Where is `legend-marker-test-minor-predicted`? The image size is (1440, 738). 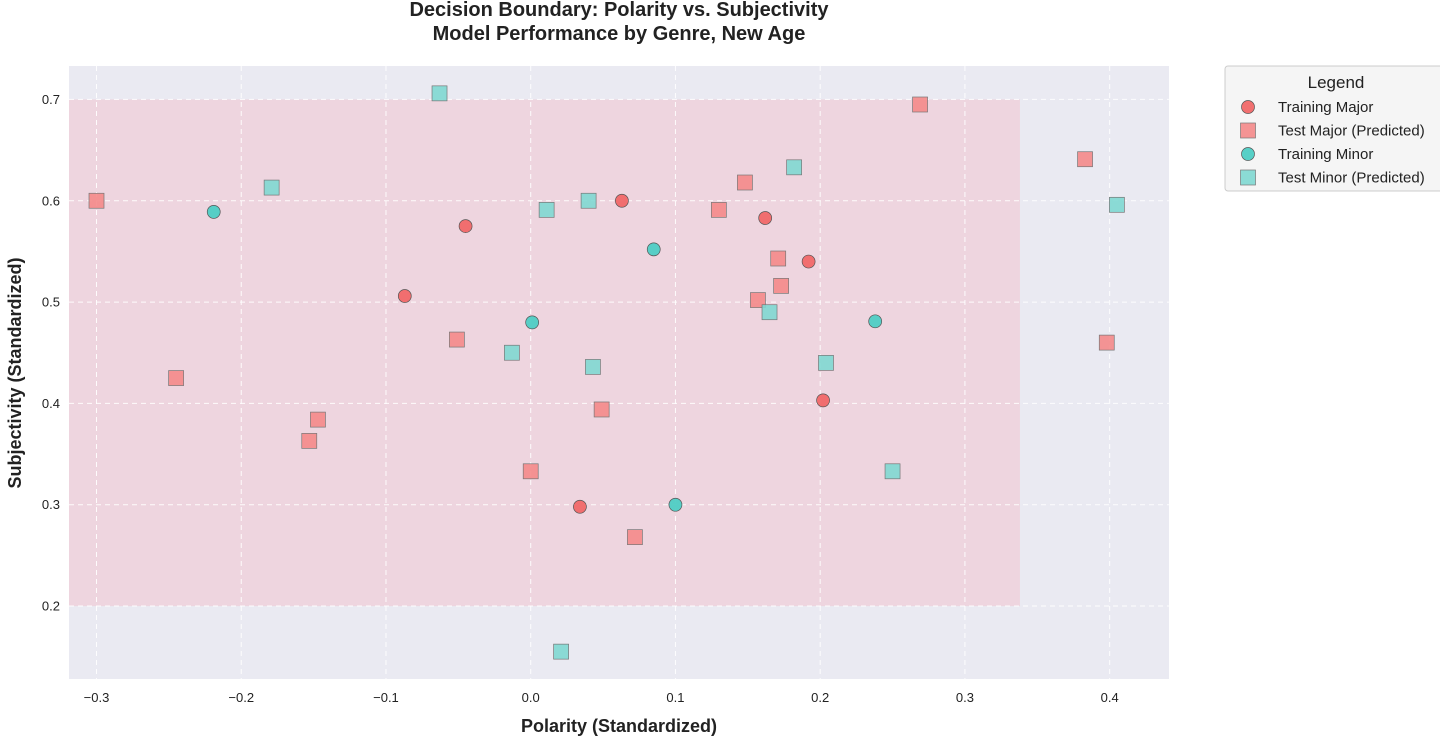 legend-marker-test-minor-predicted is located at coordinates (1248, 177).